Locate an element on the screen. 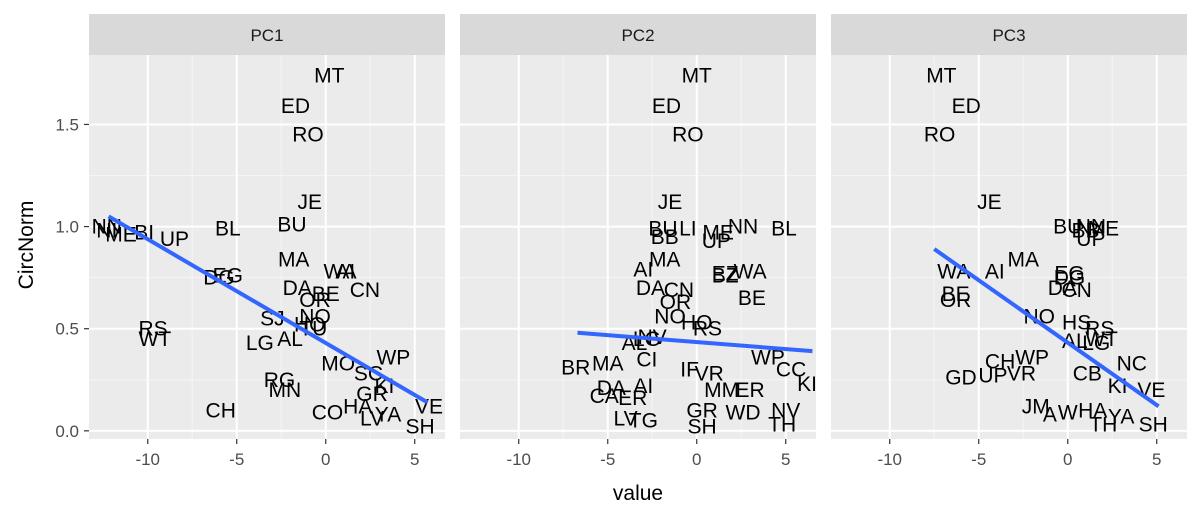 The image size is (1200, 514). point-label-or: OR is located at coordinates (956, 300).